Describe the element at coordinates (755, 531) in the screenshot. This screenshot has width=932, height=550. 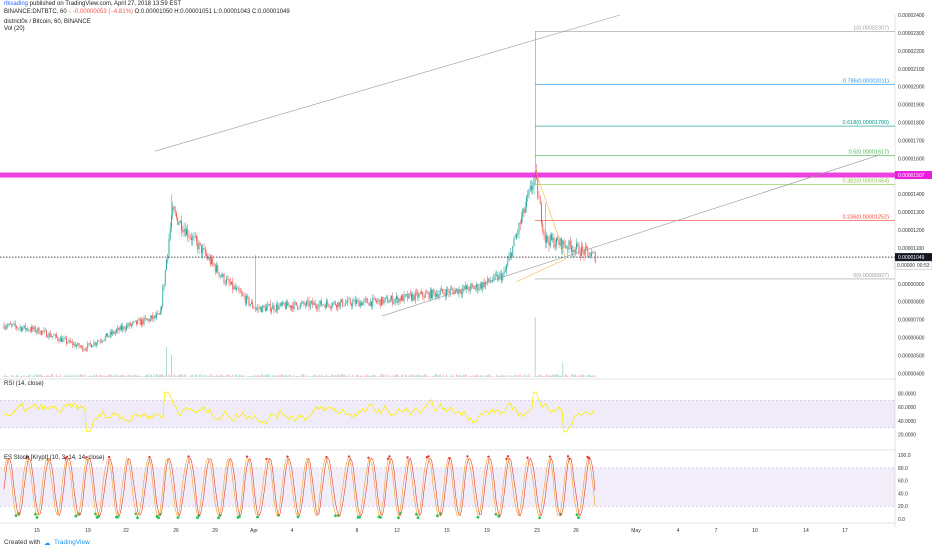
I see `time-tick-label: 10` at that location.